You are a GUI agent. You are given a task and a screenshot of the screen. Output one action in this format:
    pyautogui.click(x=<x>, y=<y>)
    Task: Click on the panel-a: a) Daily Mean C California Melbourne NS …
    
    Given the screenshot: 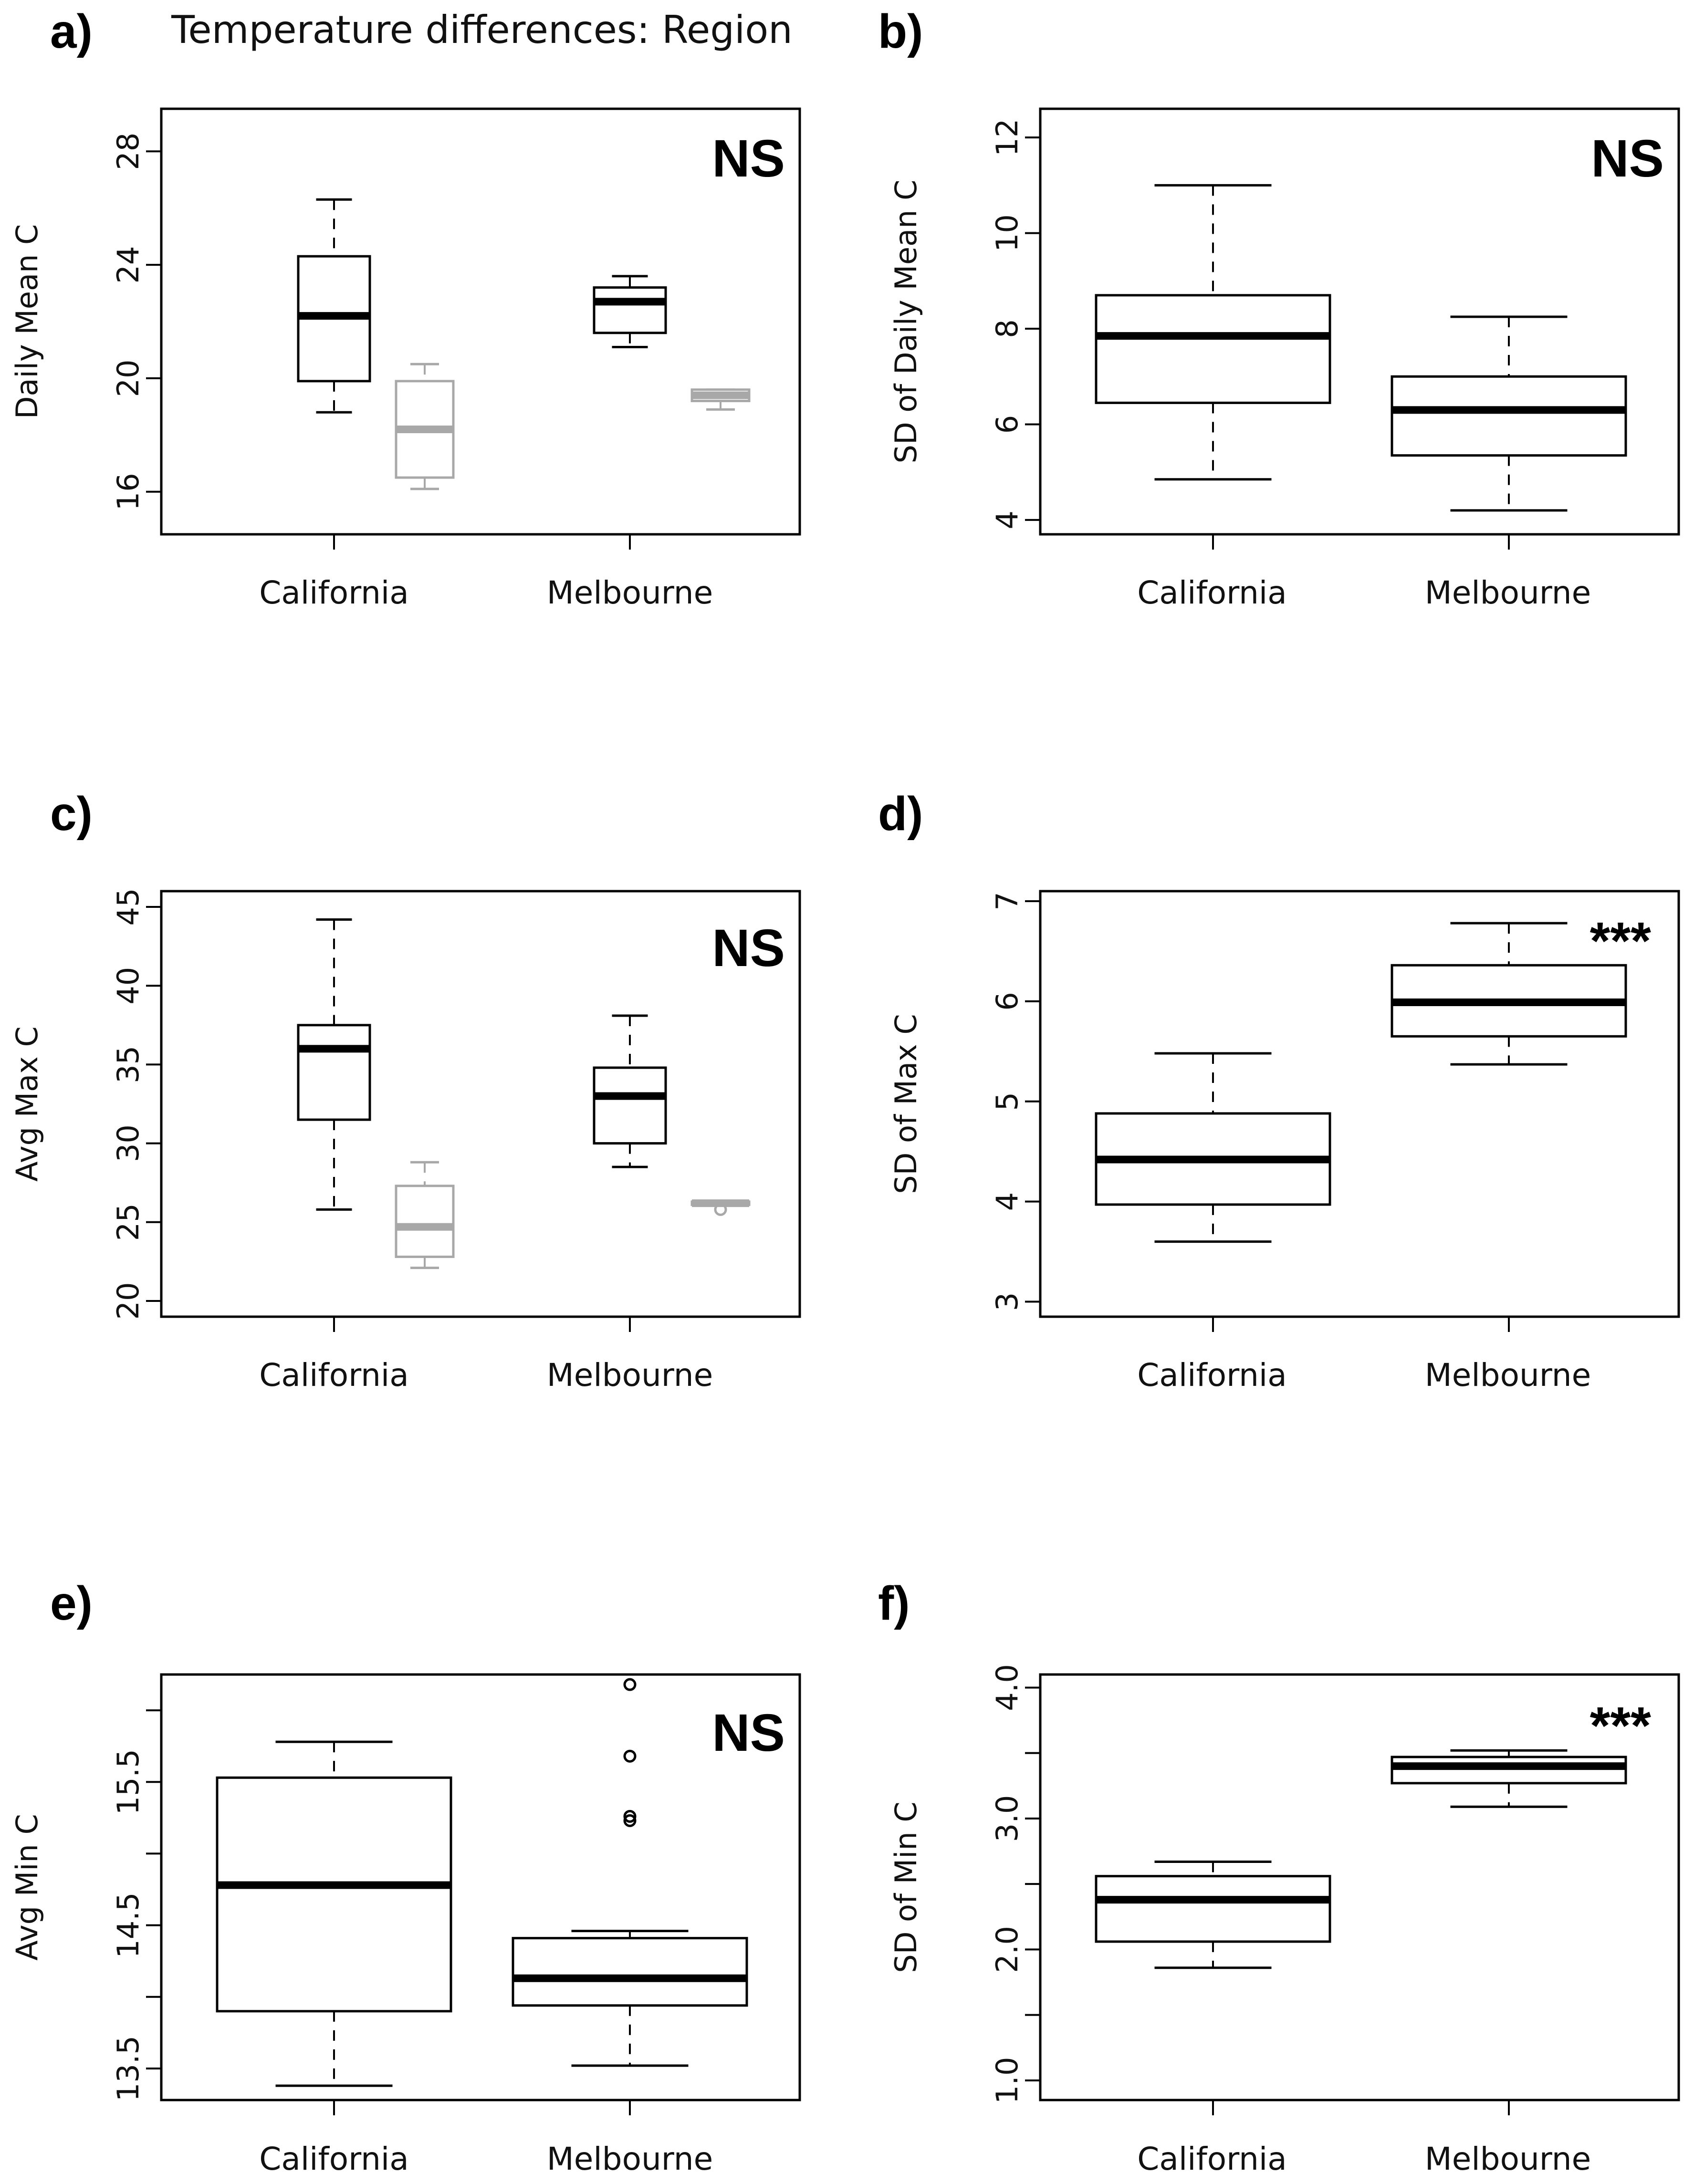 What is the action you would take?
    pyautogui.click(x=405, y=308)
    